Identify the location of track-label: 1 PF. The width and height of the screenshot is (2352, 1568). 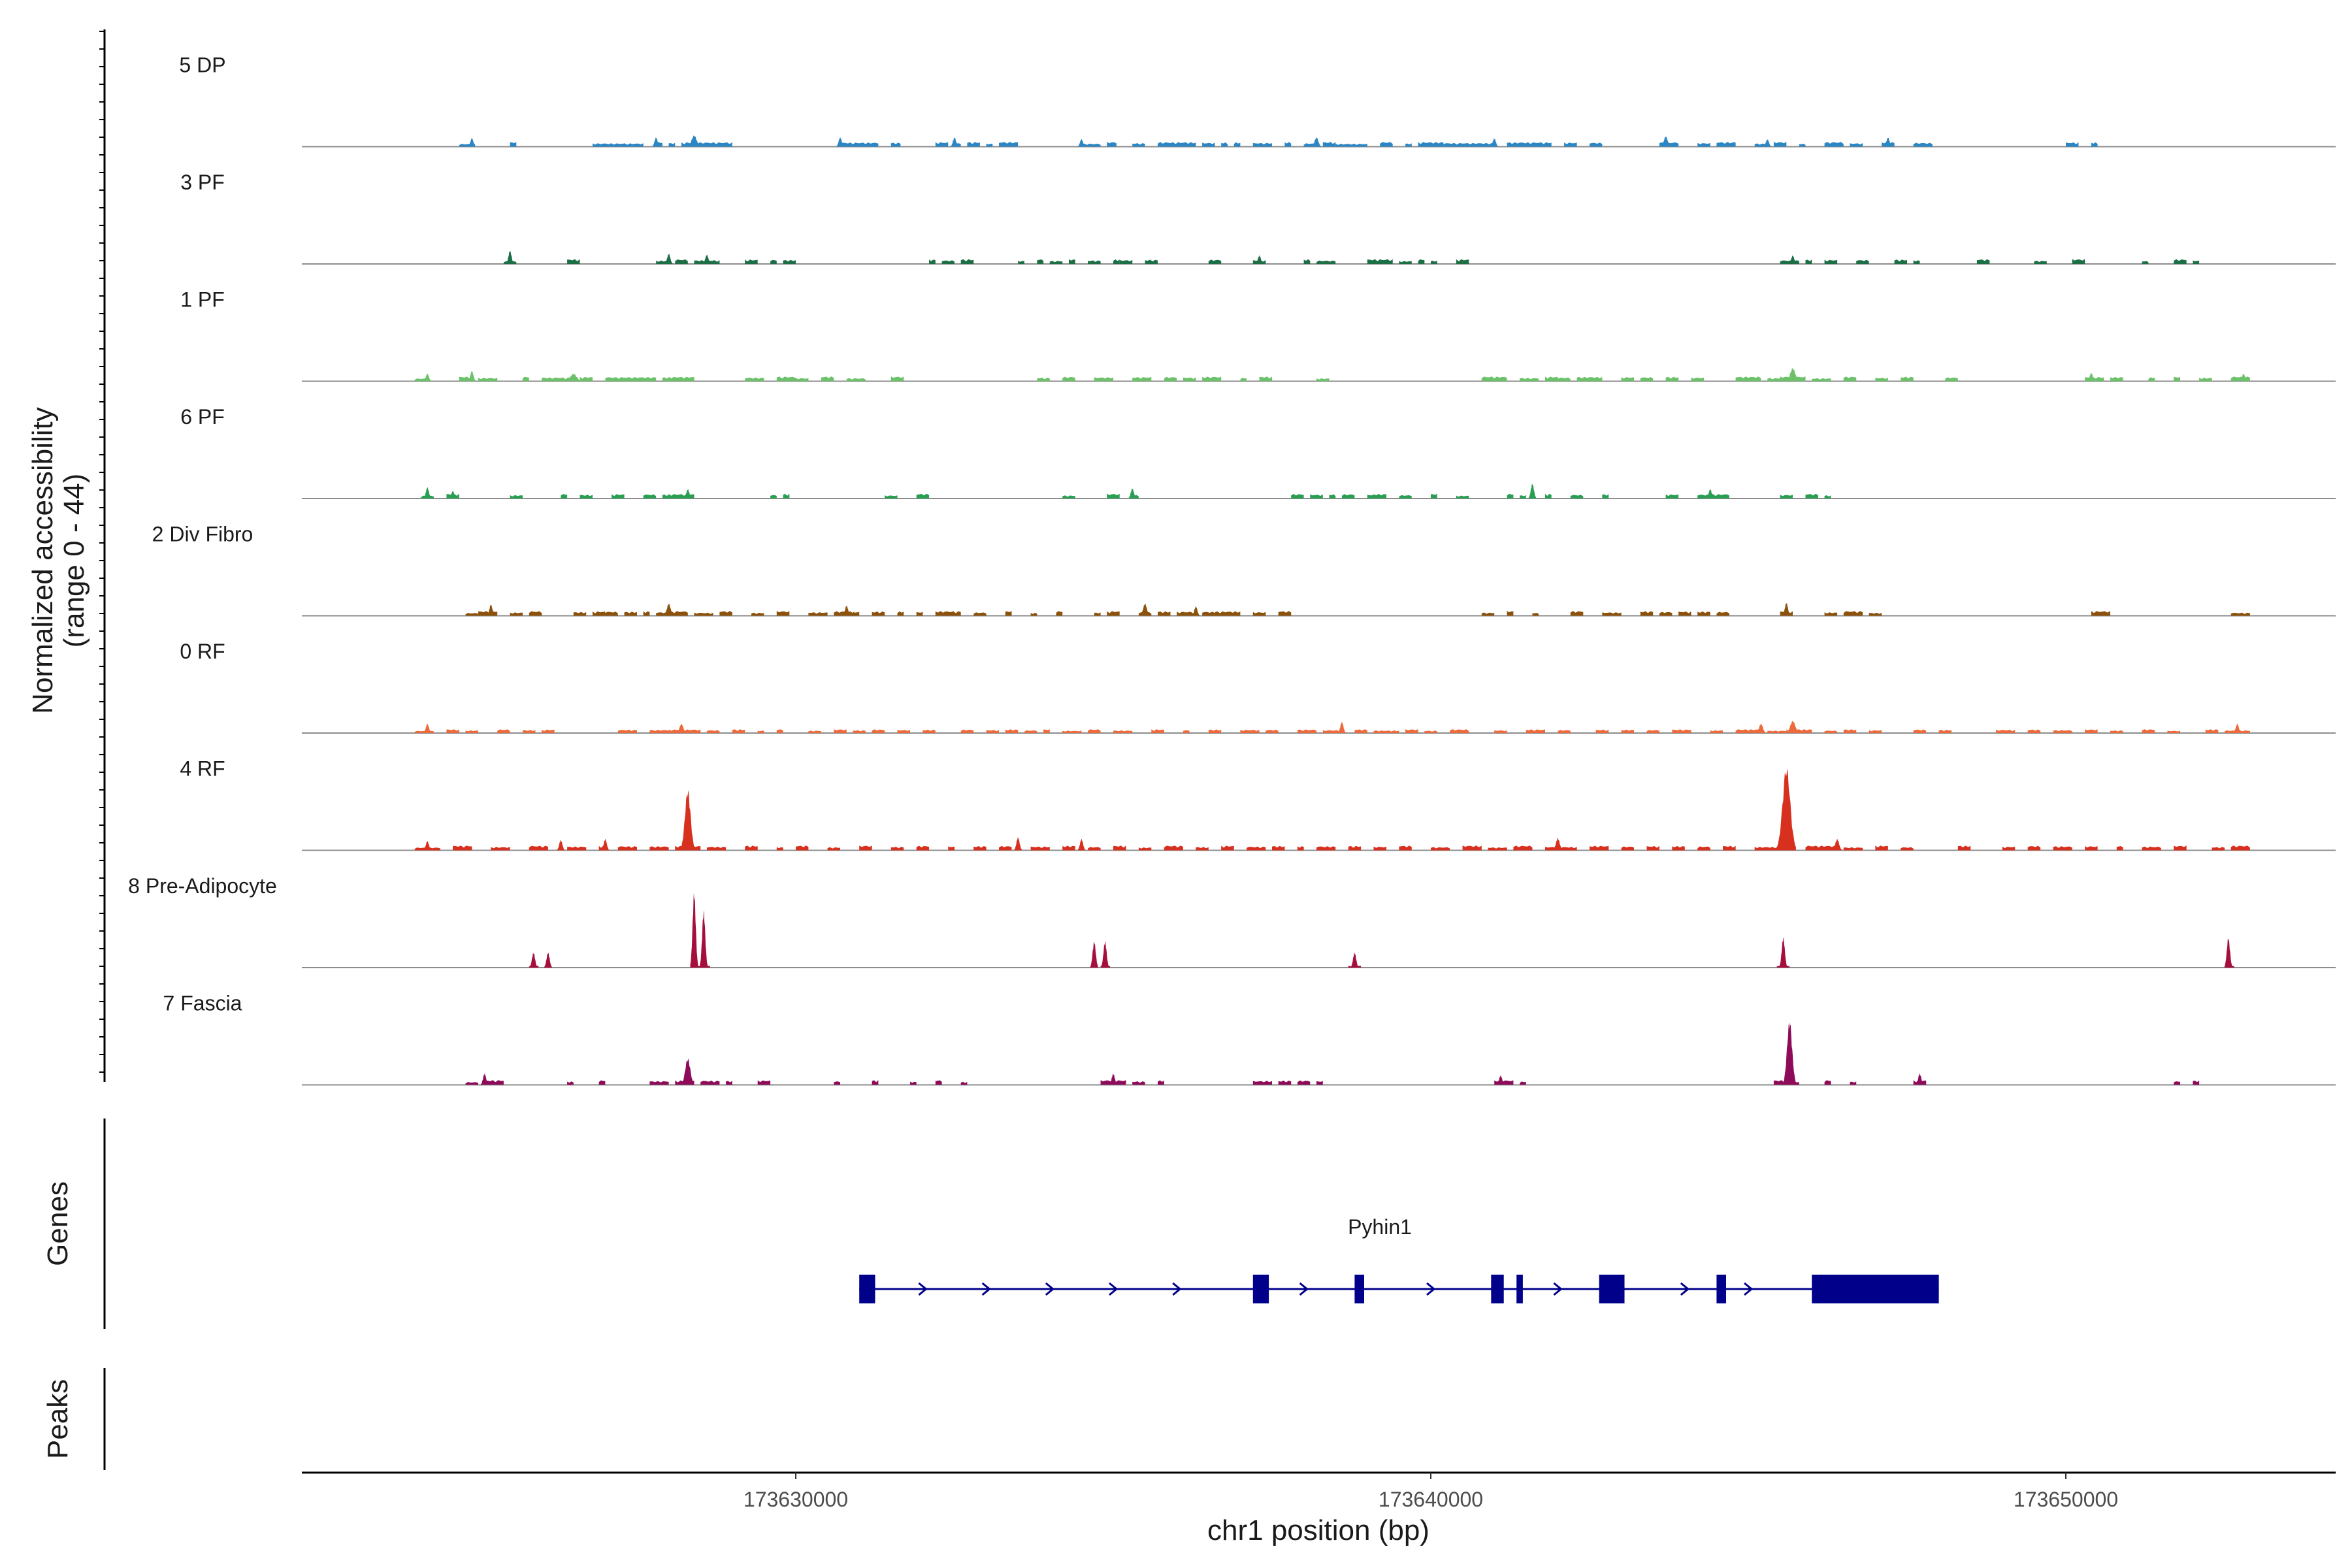
(202, 300).